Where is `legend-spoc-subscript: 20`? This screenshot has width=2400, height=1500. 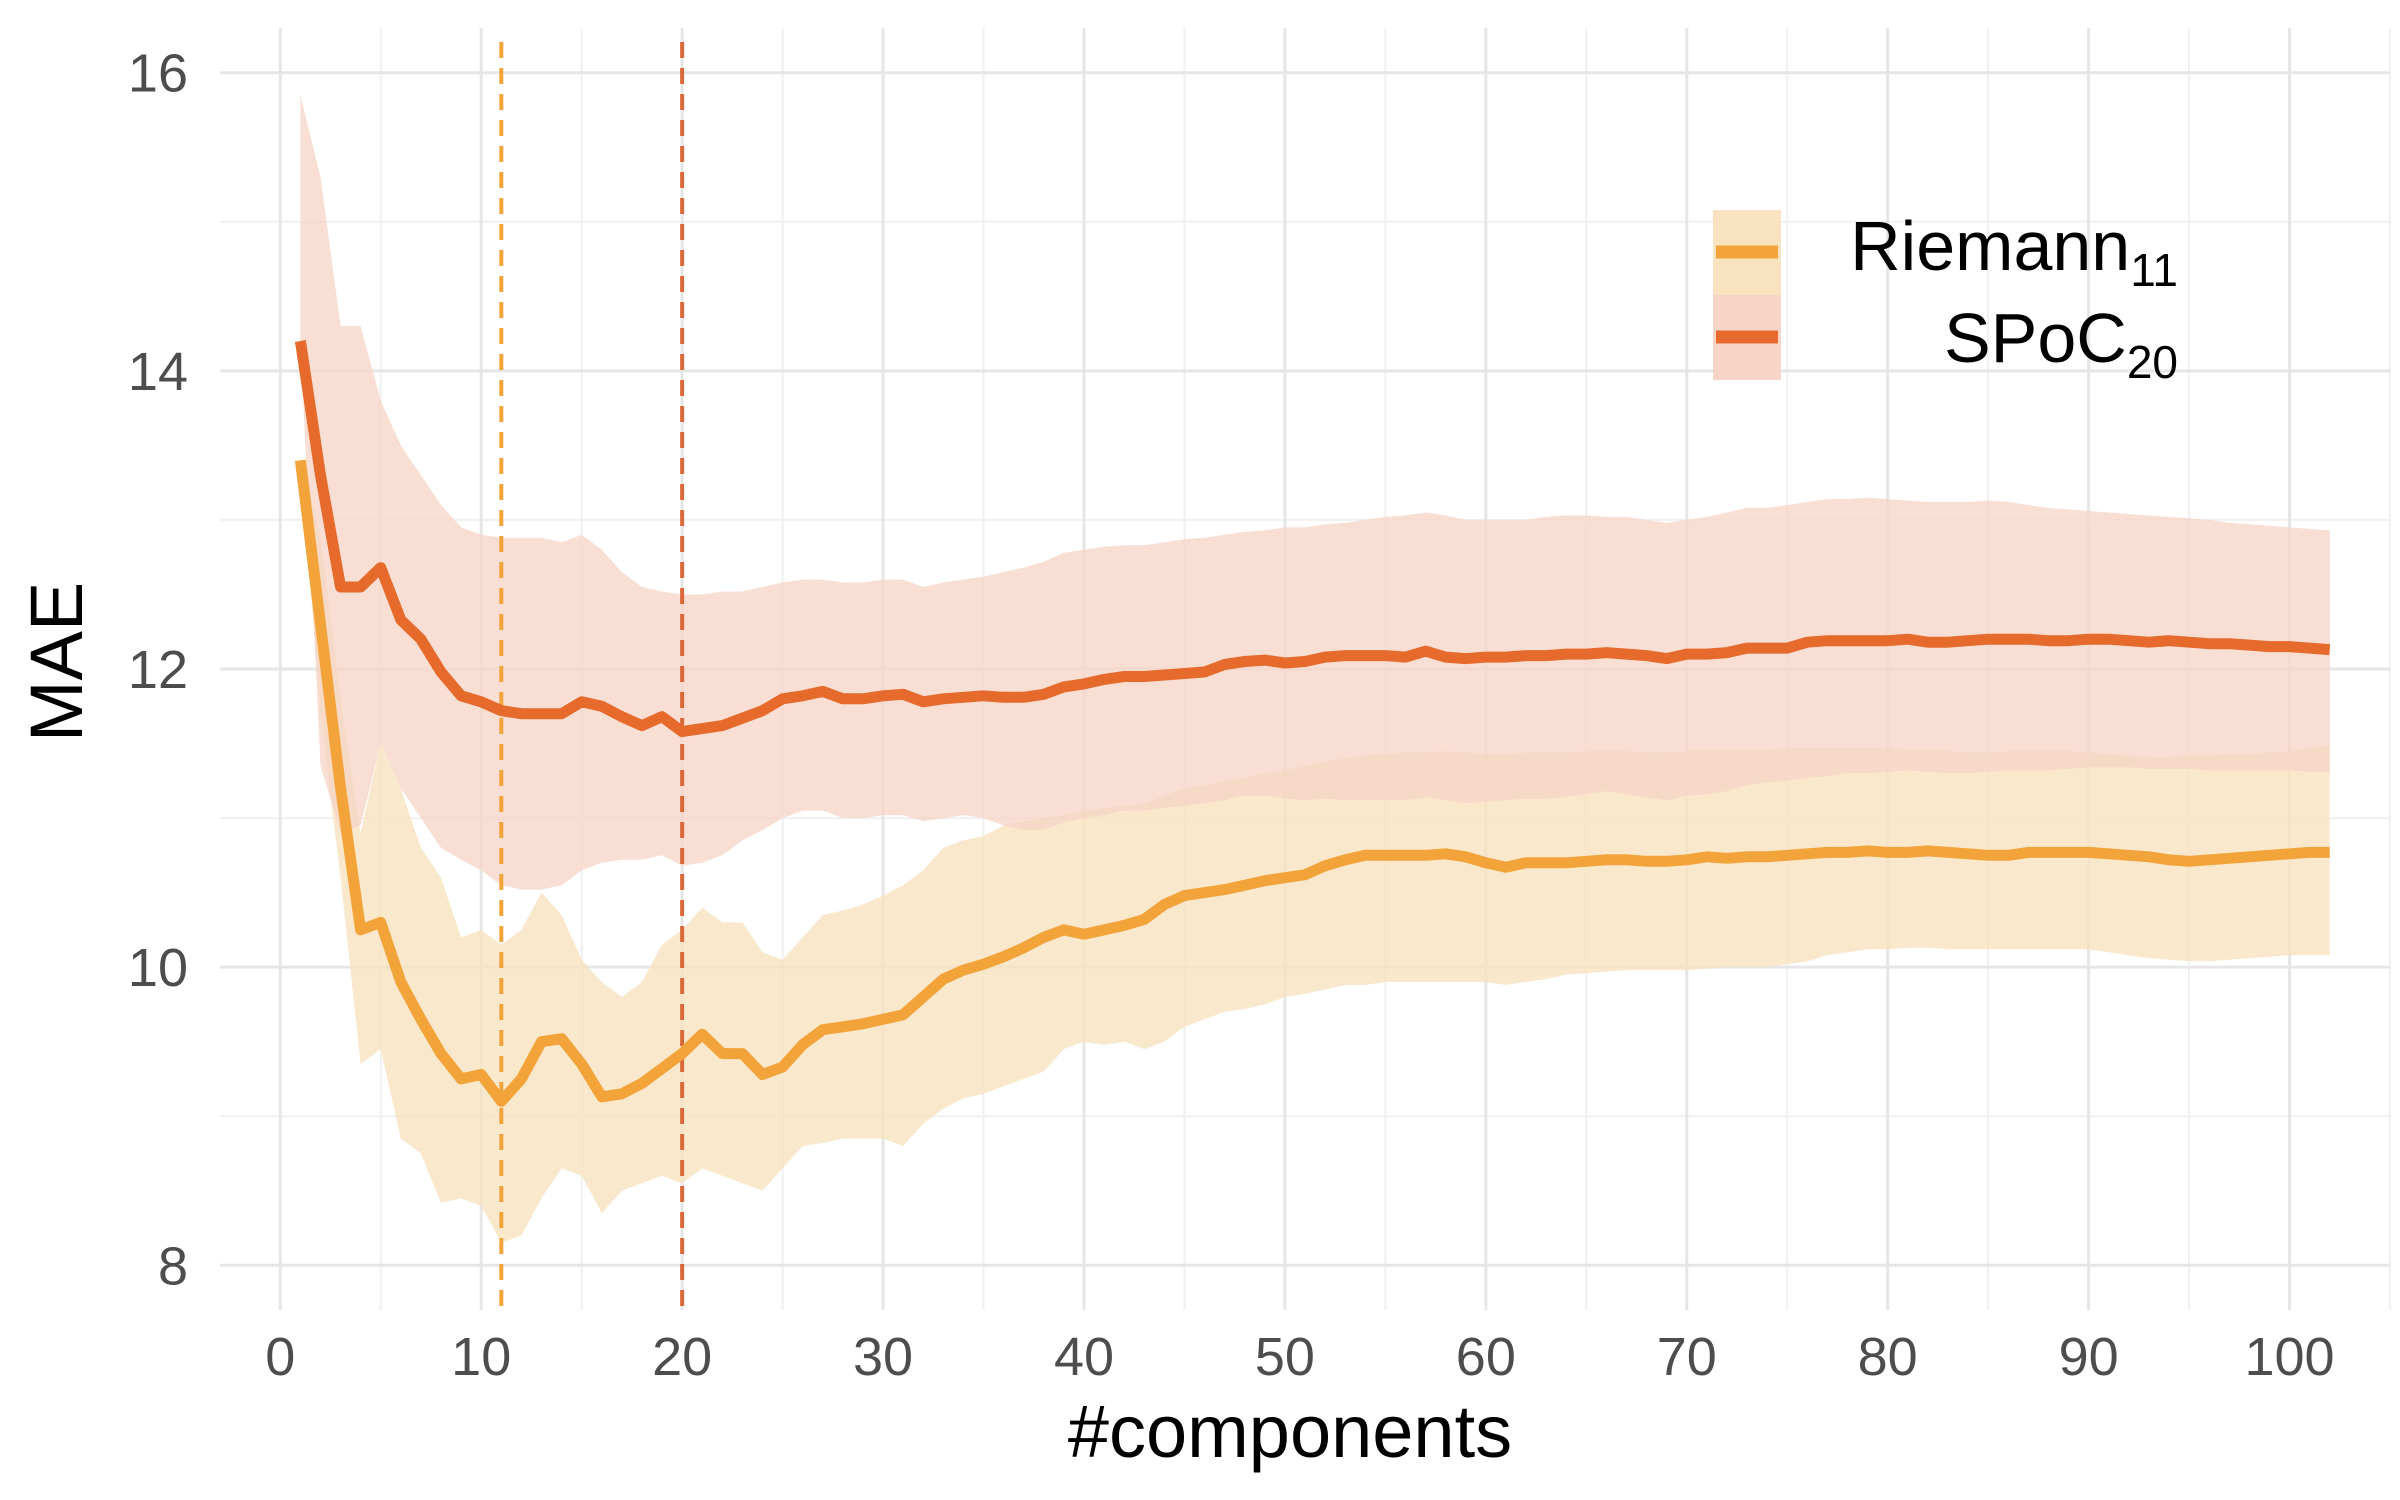 legend-spoc-subscript: 20 is located at coordinates (2152, 362).